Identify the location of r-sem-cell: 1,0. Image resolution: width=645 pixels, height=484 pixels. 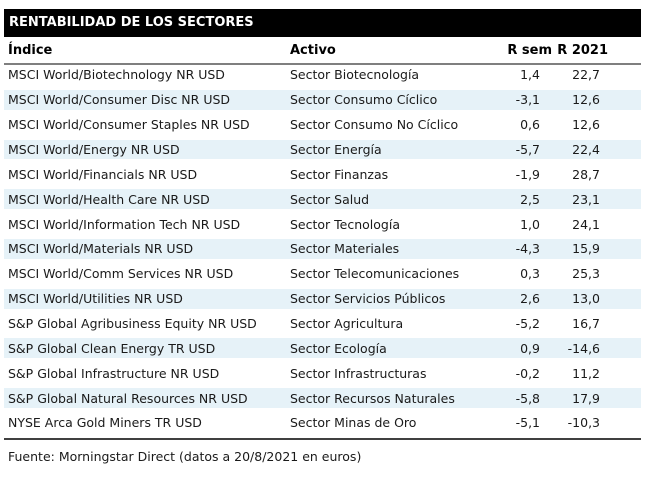
(530, 224).